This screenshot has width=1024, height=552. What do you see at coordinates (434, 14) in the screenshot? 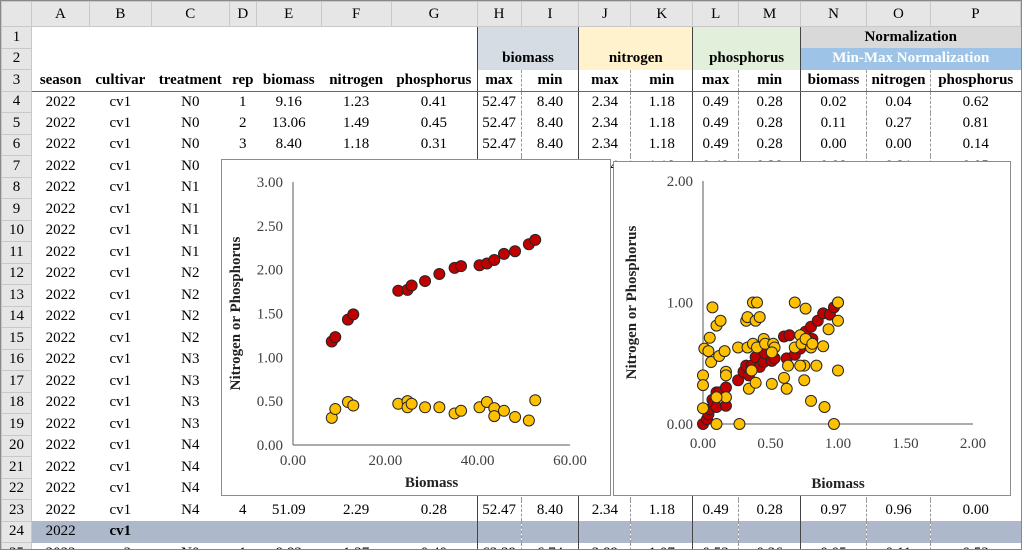
I see `column-header-G: G` at bounding box center [434, 14].